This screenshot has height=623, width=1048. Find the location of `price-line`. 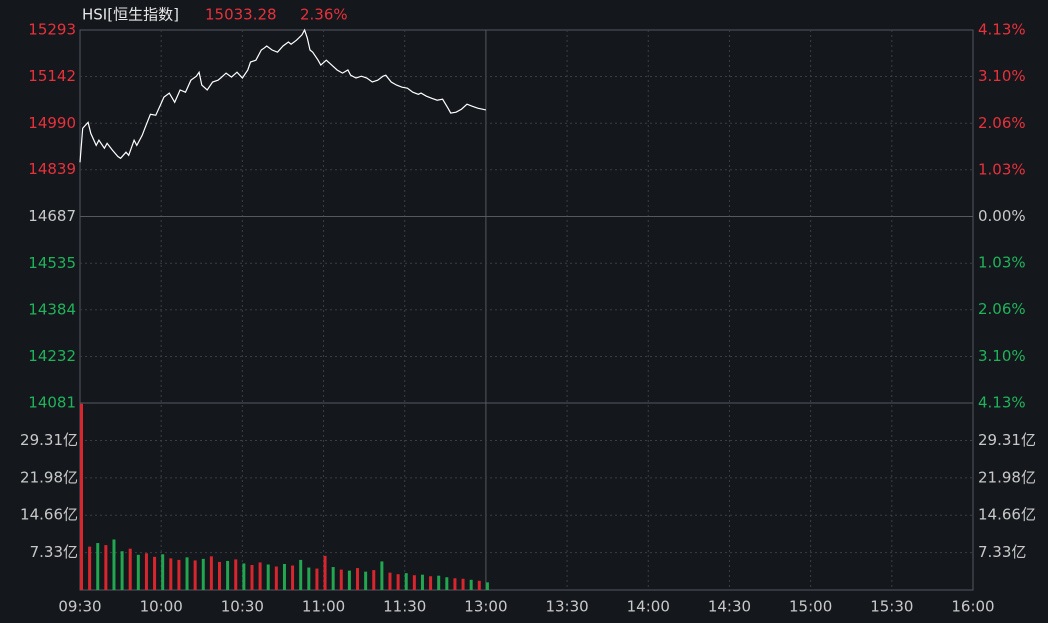

price-line is located at coordinates (283, 95).